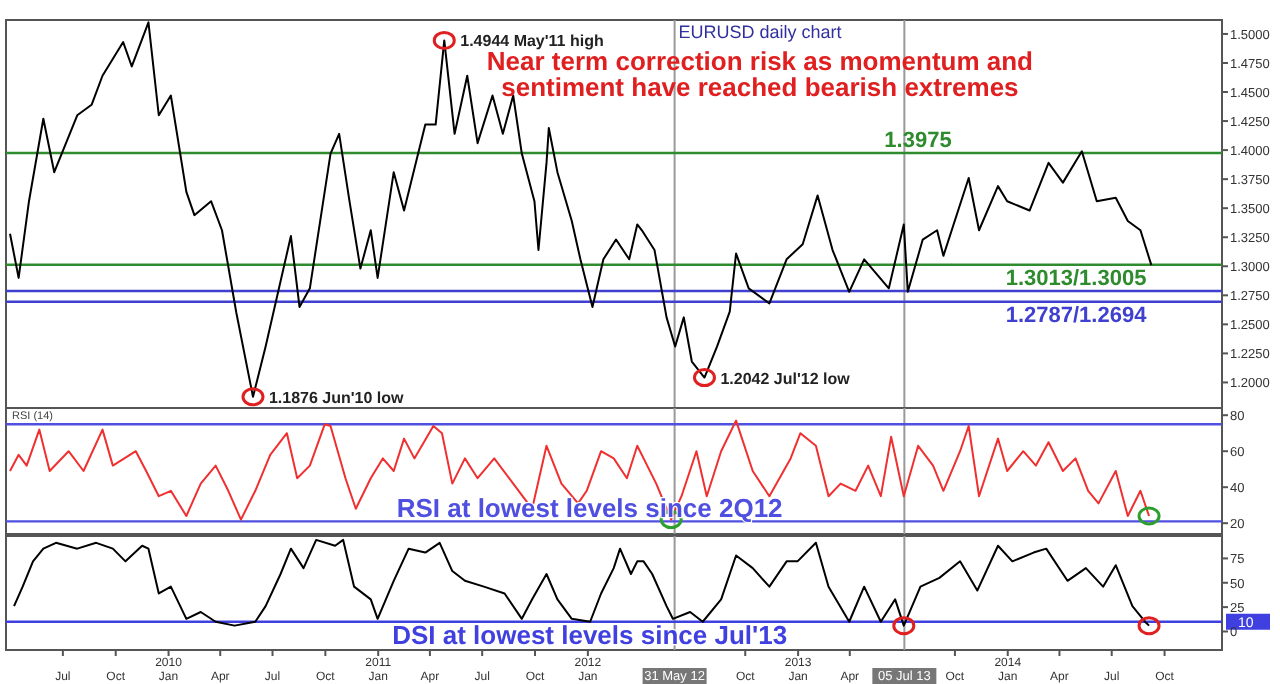  I want to click on annotation: 1.1876 Jun'10 low, so click(337, 397).